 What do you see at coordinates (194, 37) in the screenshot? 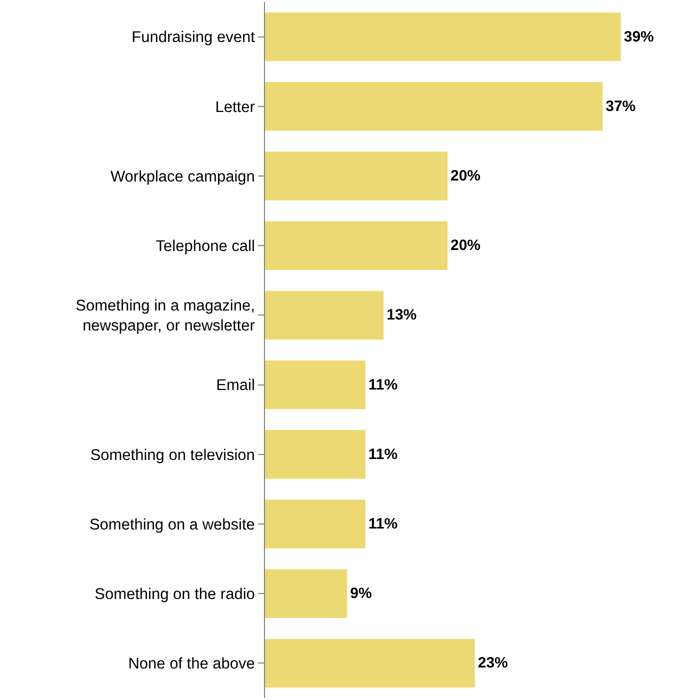
I see `y-tick-label: Fundraising event` at bounding box center [194, 37].